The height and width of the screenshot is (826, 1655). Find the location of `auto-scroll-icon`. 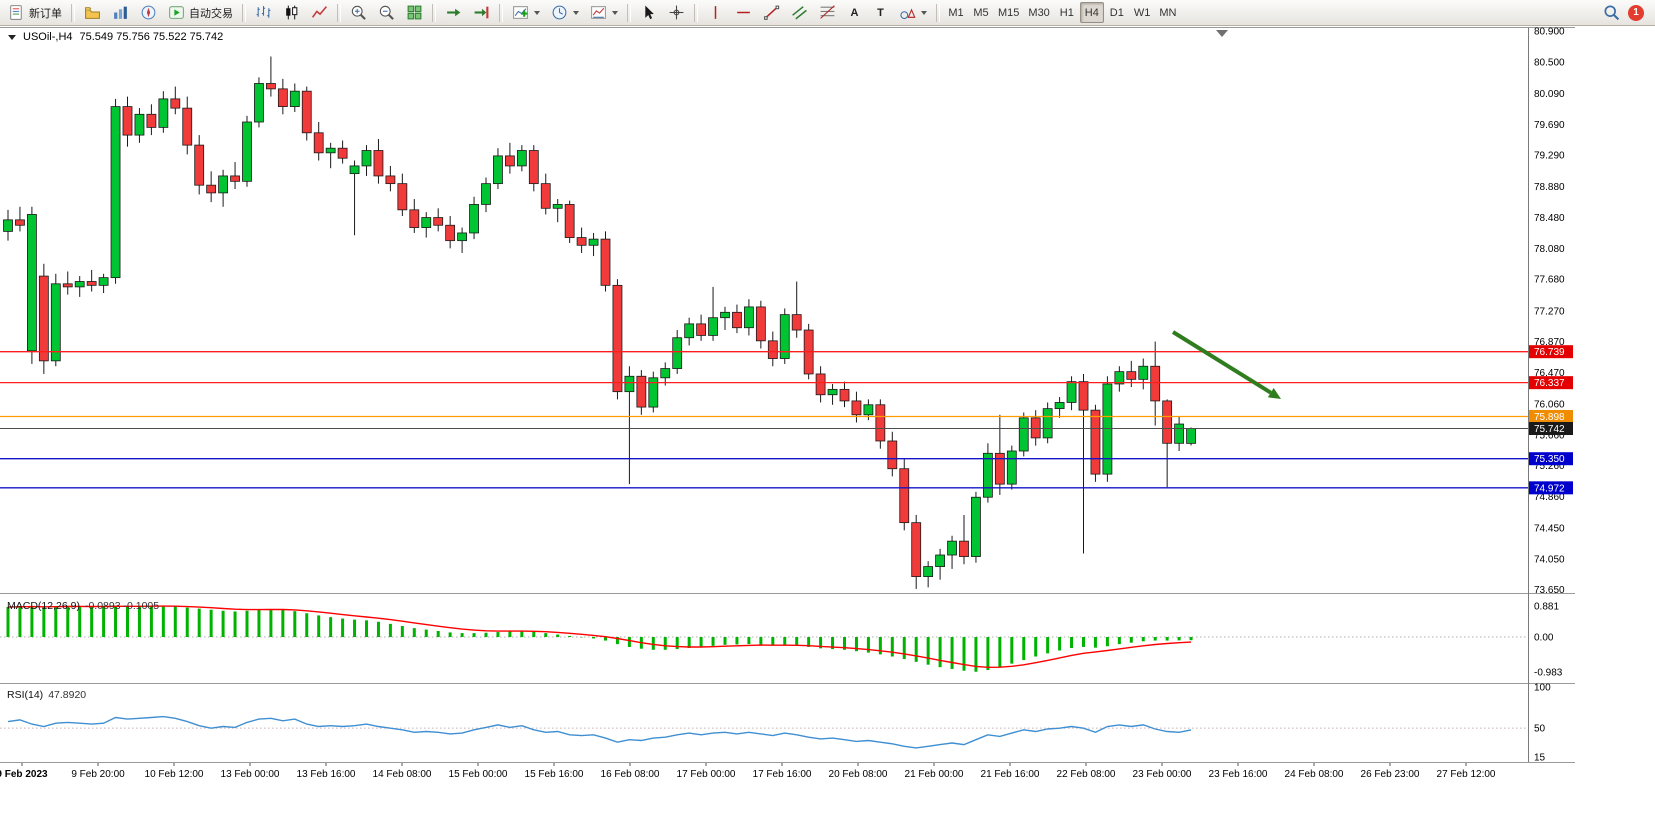

auto-scroll-icon is located at coordinates (454, 12).